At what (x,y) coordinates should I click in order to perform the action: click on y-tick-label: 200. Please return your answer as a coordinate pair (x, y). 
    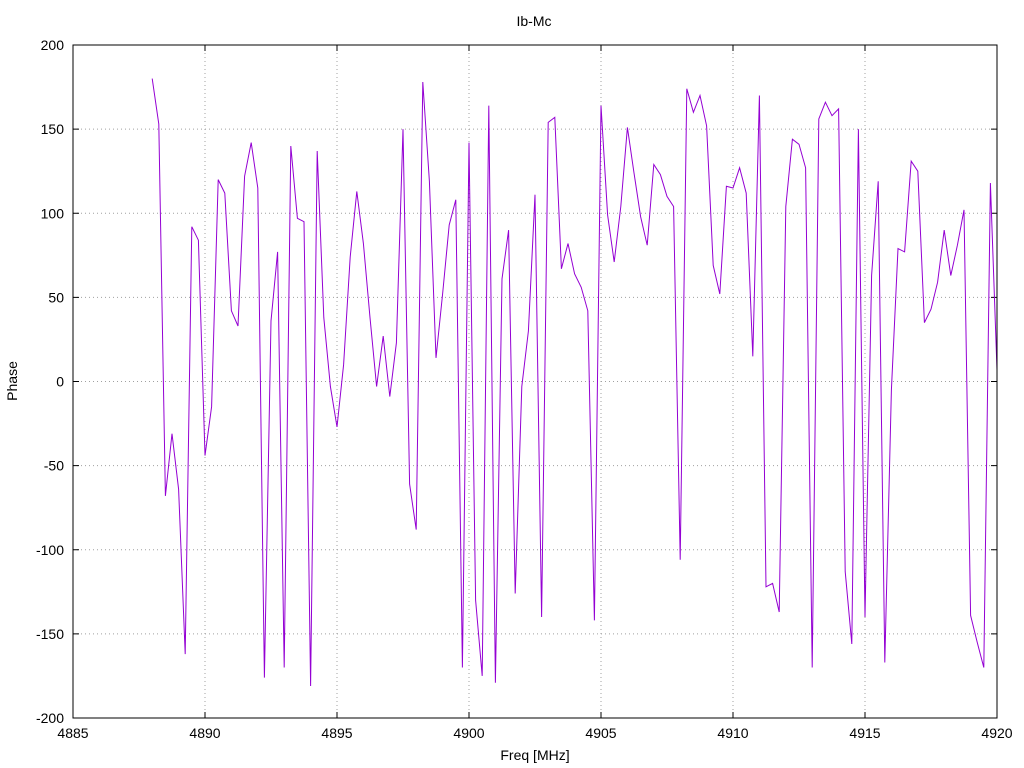
    Looking at the image, I should click on (53, 45).